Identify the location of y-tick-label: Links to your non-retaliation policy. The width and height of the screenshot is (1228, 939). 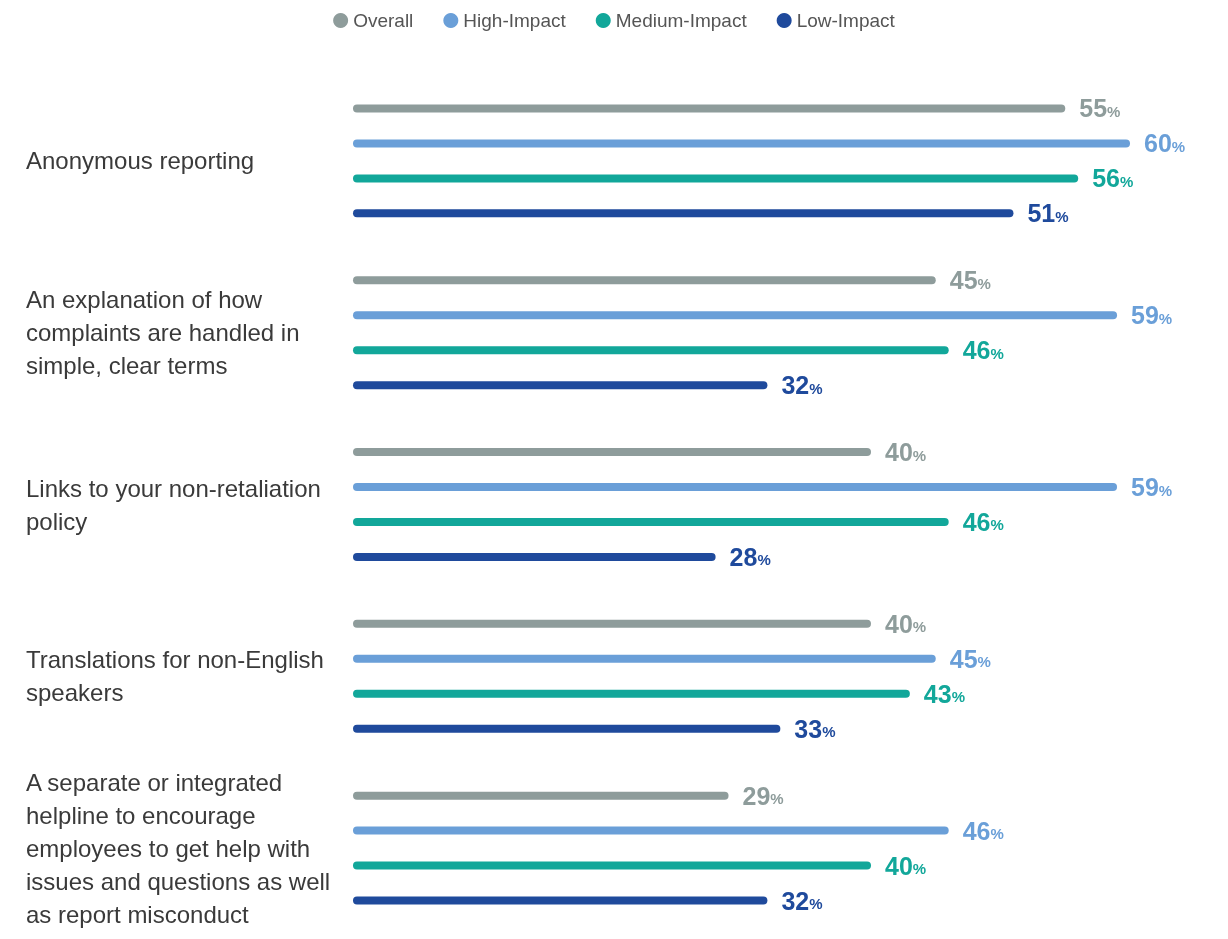
(177, 504).